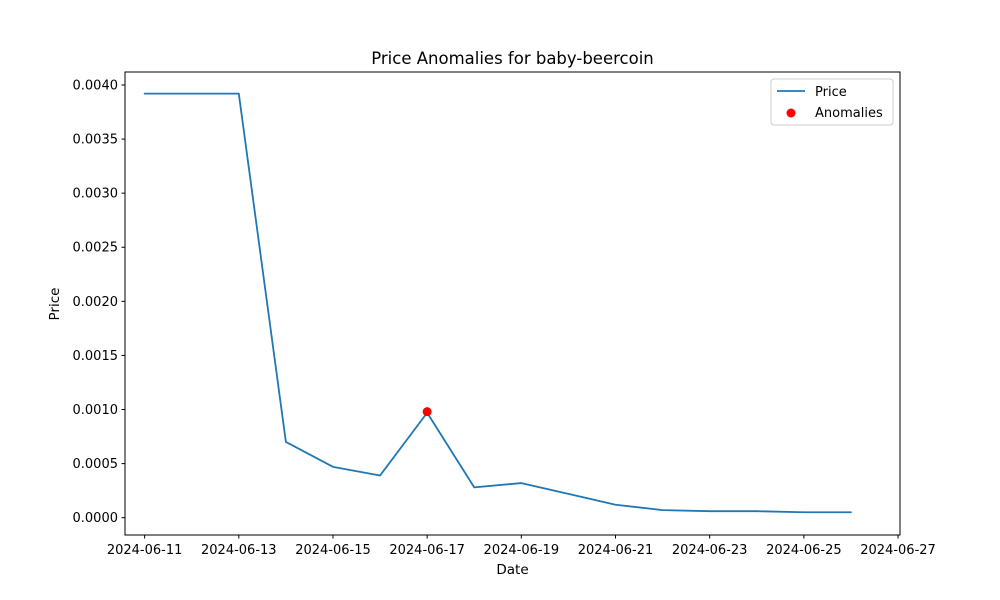 The width and height of the screenshot is (1000, 600). What do you see at coordinates (616, 550) in the screenshot?
I see `x-tick-label: 2024-06-21` at bounding box center [616, 550].